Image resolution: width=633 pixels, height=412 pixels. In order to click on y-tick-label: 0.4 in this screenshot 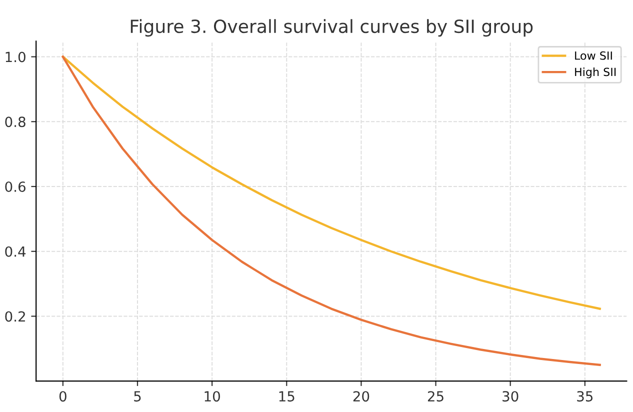, I will do `click(15, 251)`.